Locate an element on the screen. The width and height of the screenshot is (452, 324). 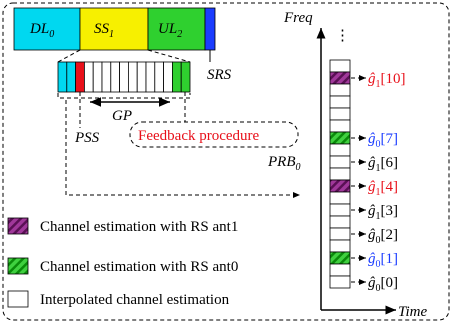
dl-segment is located at coordinates (47, 29).